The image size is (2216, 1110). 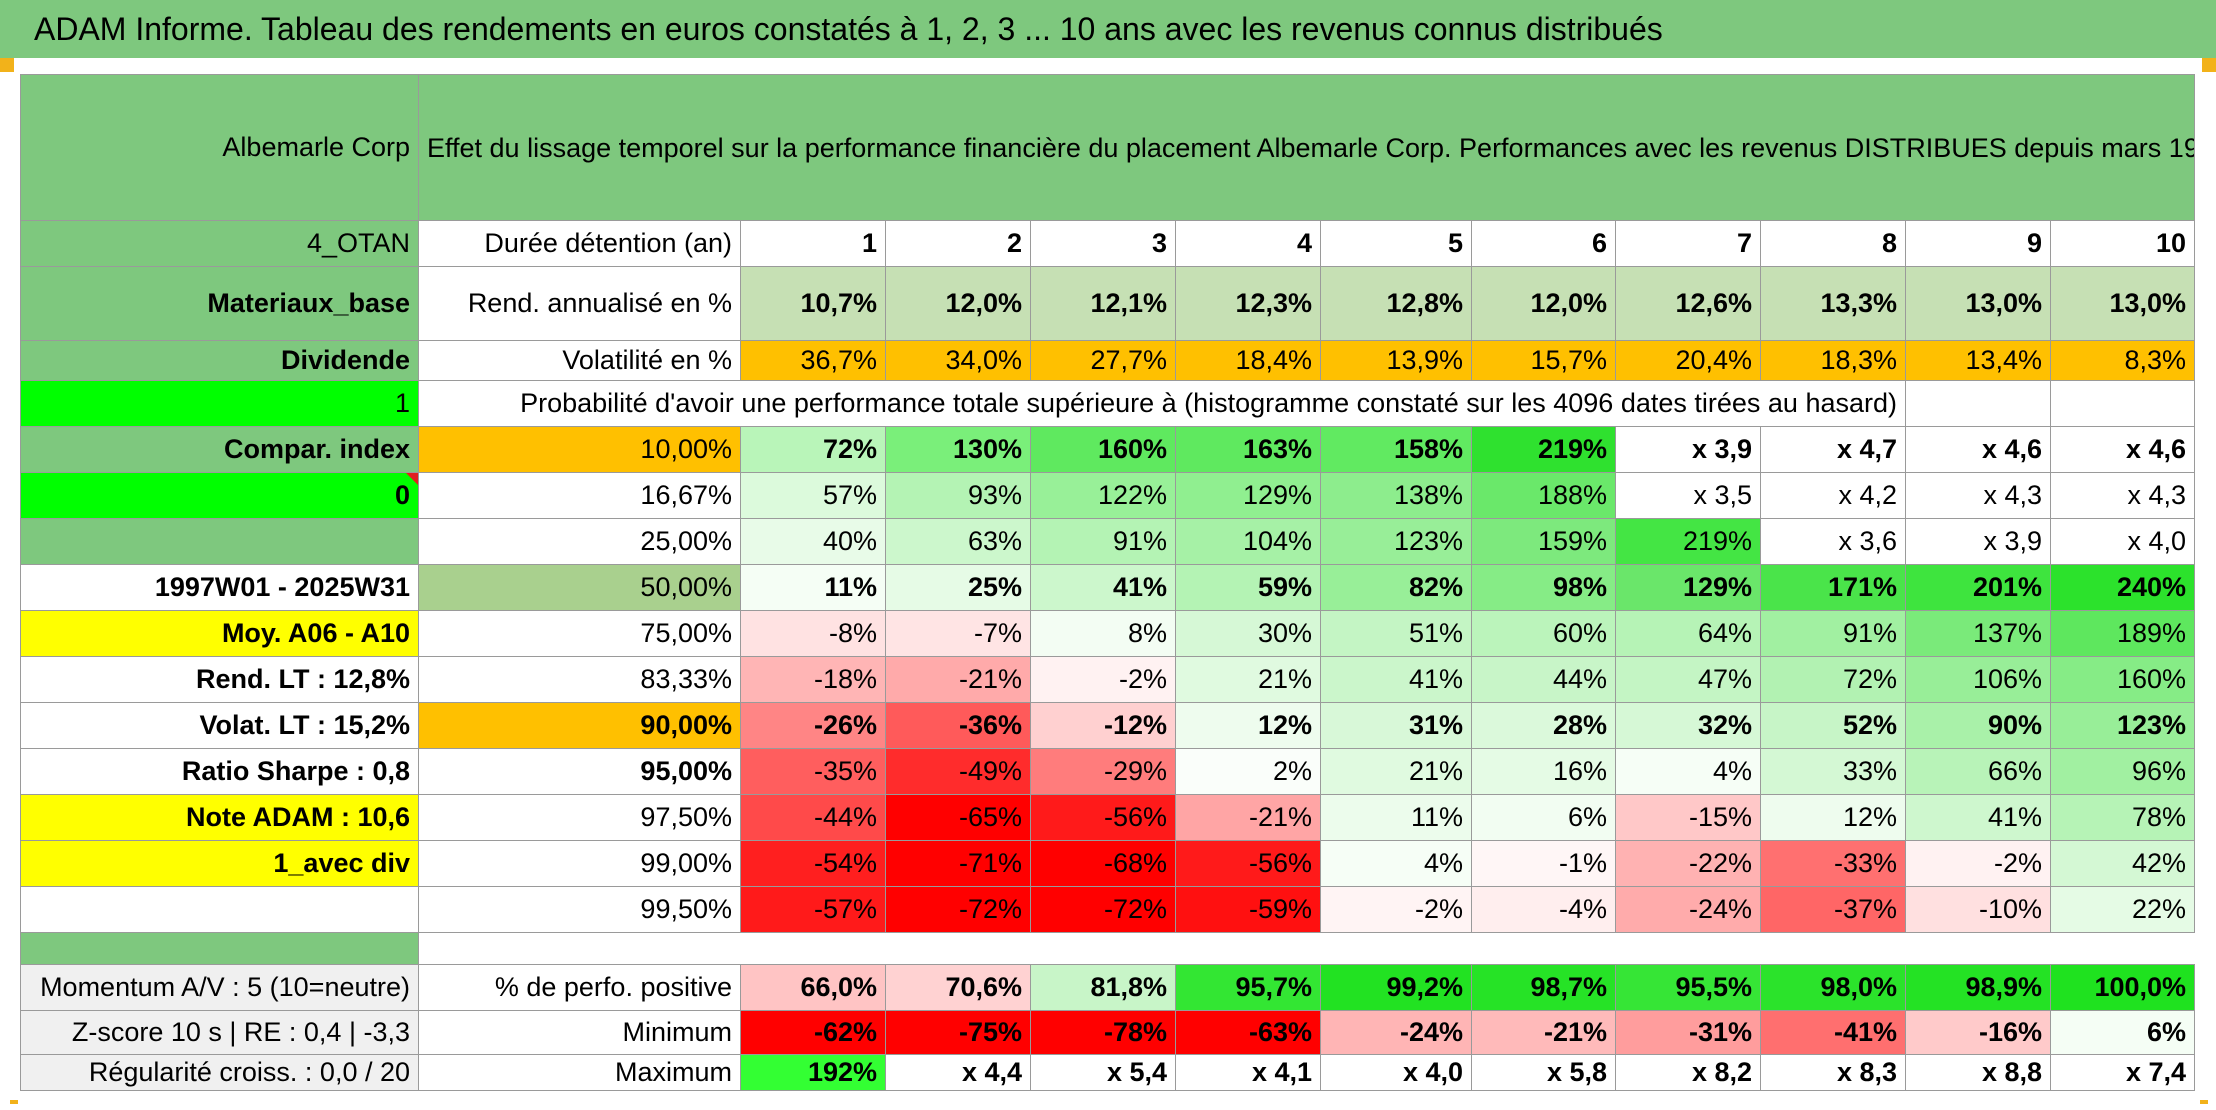 I want to click on probability-threshold: 25,00%, so click(x=579, y=541).